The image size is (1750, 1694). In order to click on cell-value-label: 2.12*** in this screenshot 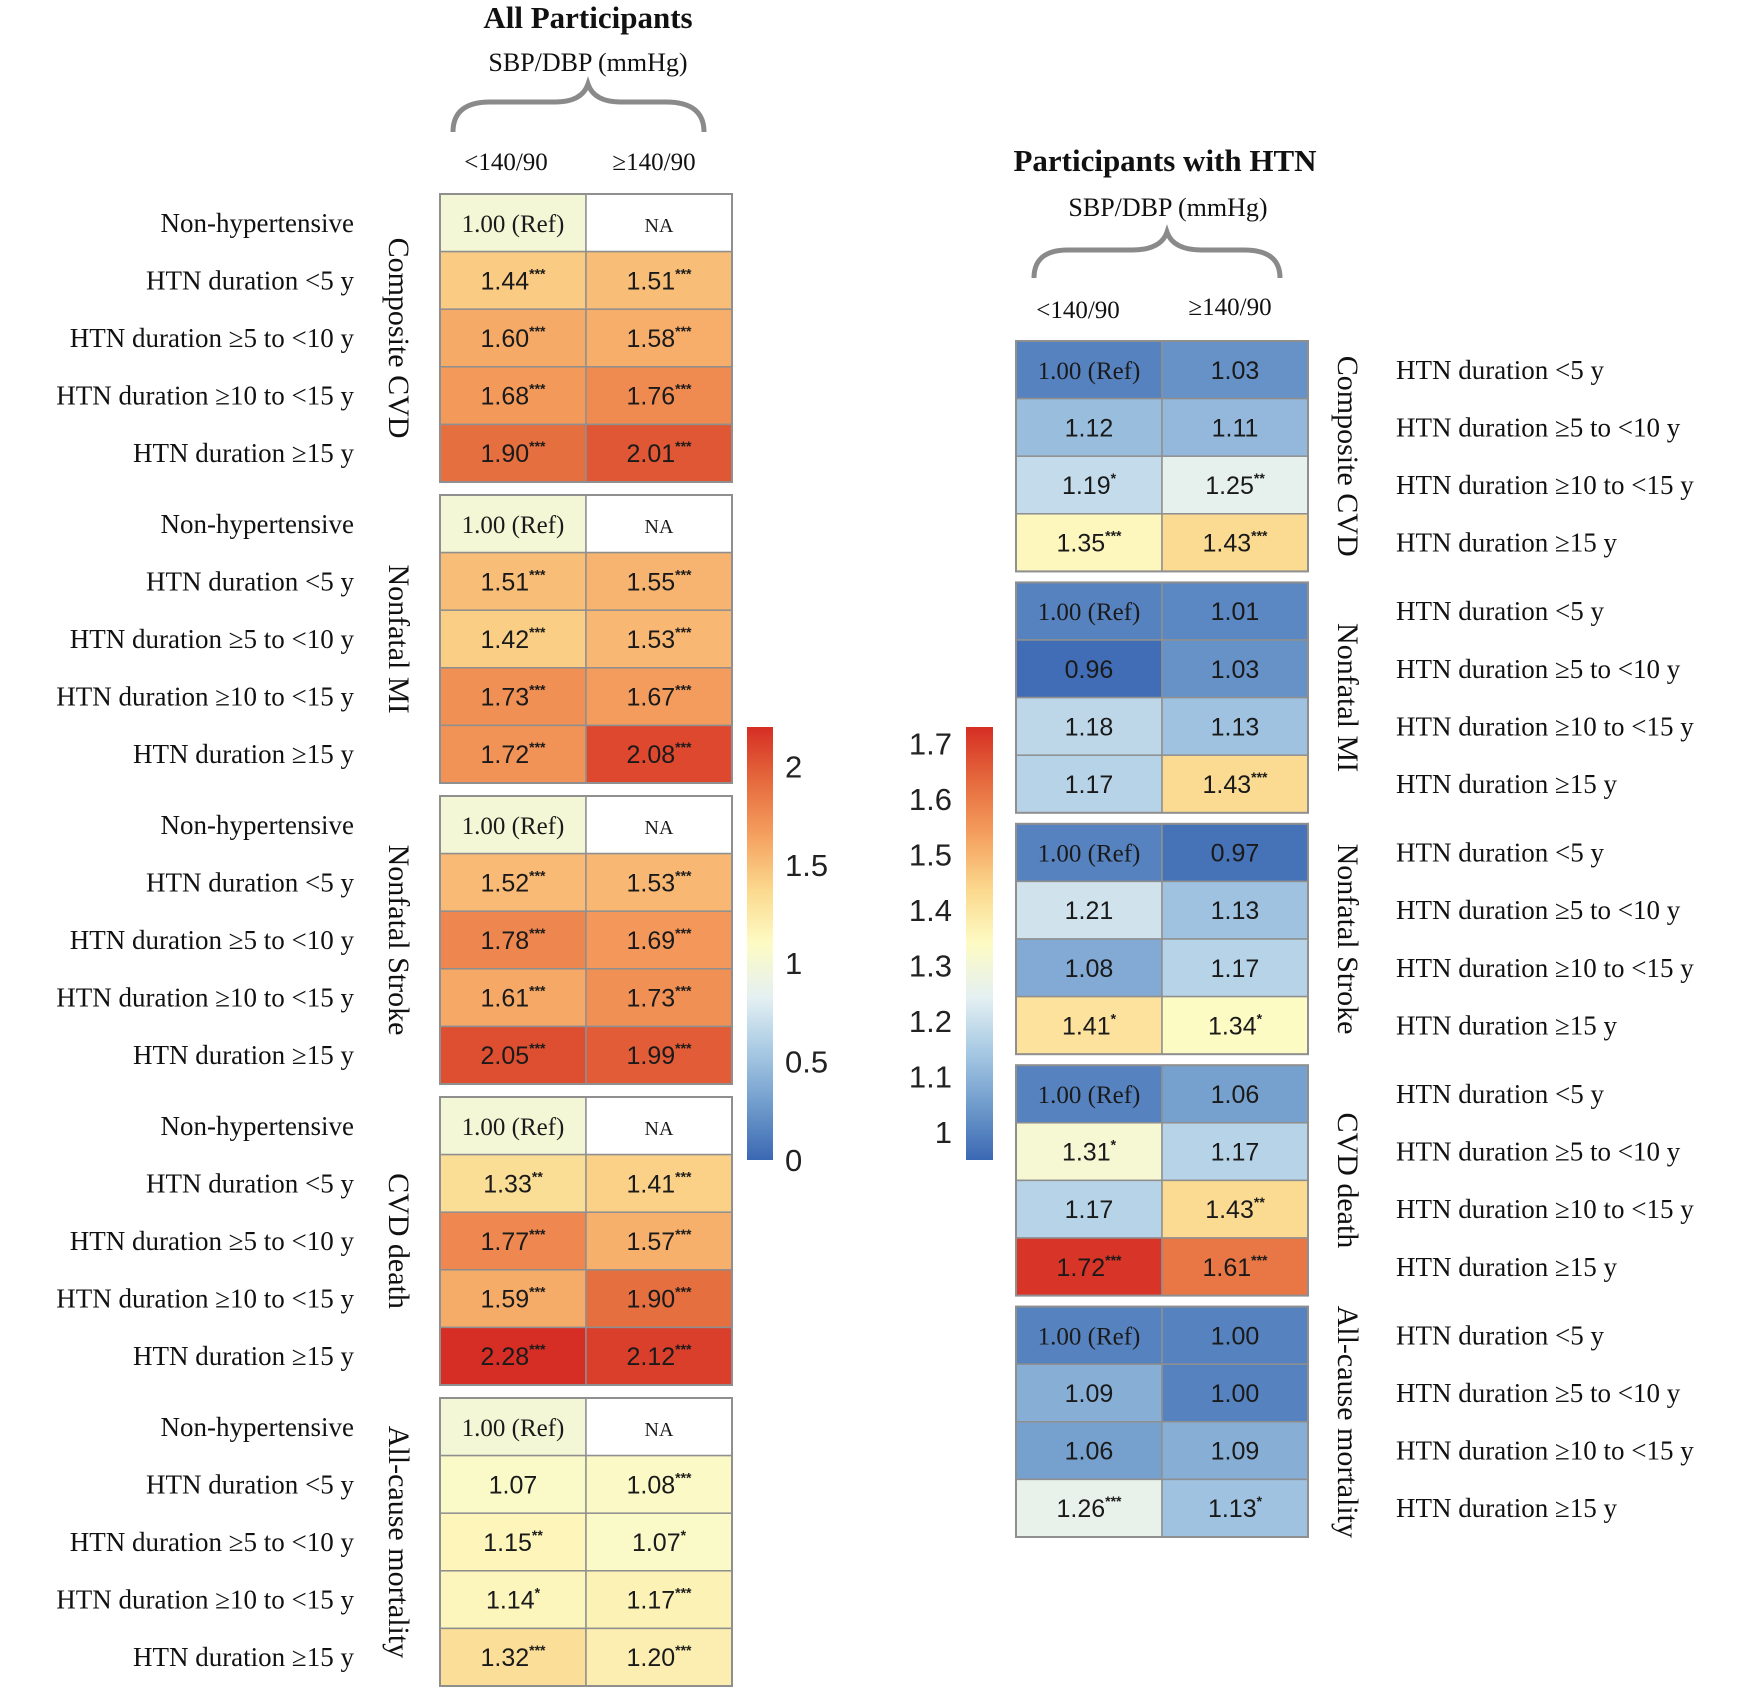, I will do `click(659, 1356)`.